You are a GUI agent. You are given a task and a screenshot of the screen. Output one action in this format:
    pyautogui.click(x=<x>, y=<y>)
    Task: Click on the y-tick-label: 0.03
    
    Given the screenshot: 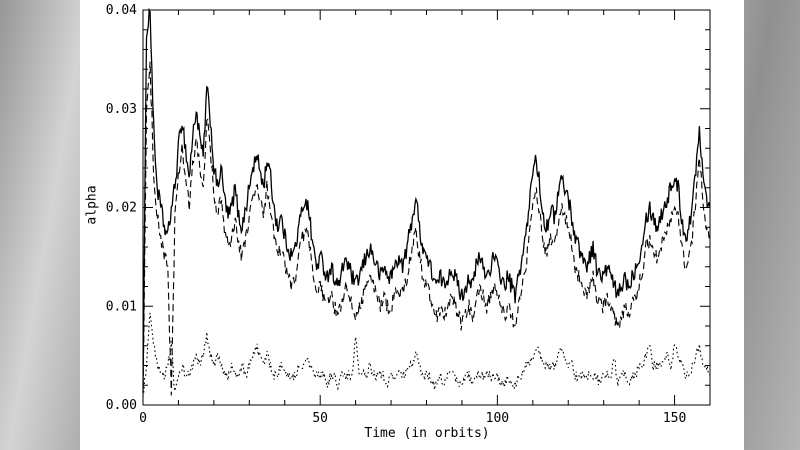 What is the action you would take?
    pyautogui.click(x=121, y=109)
    